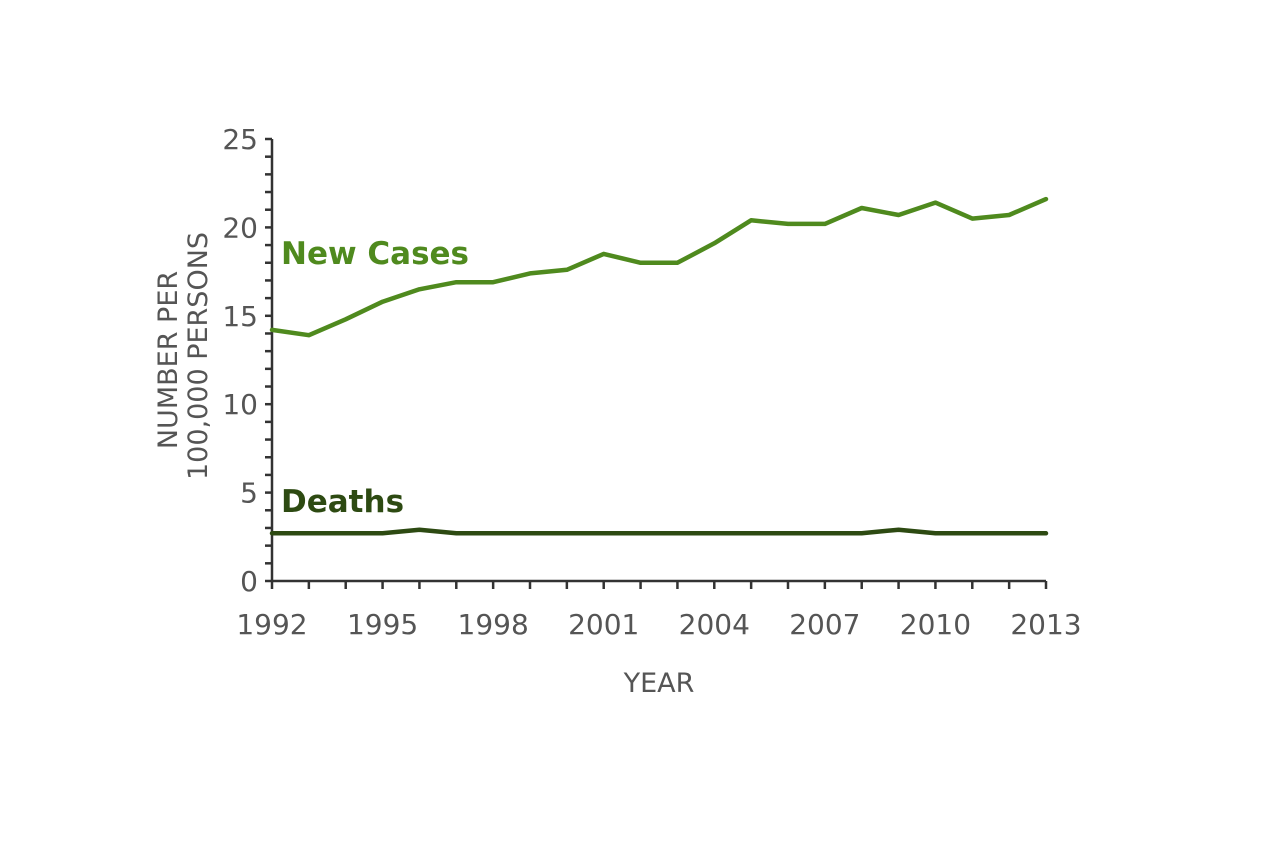  I want to click on series-label-new-cases: New Cases, so click(375, 254).